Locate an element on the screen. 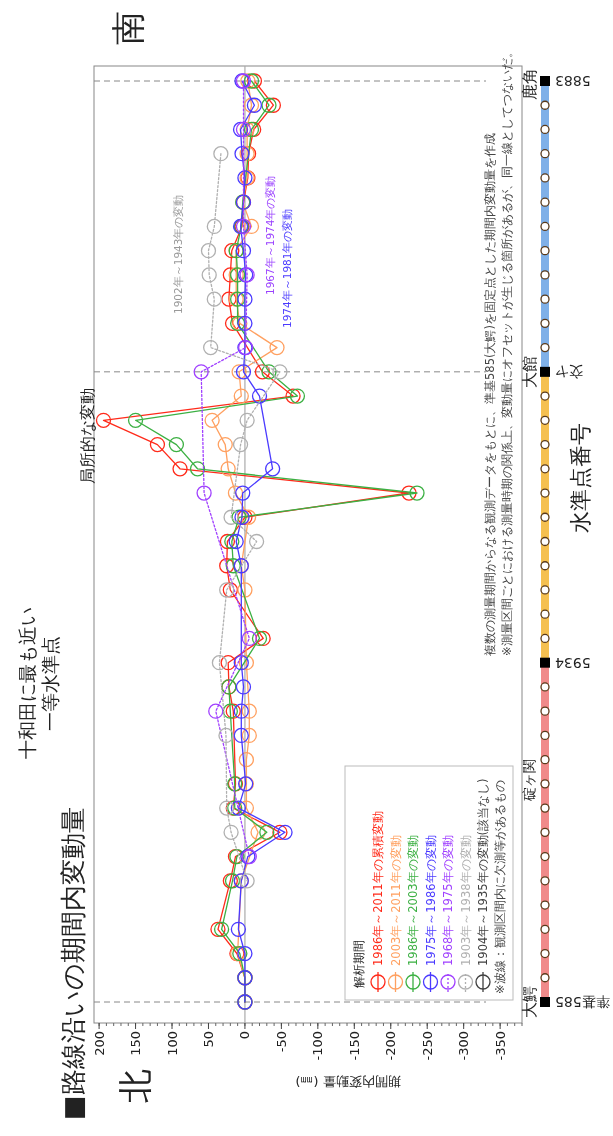 Image resolution: width=613 pixels, height=1136 pixels. x-tick-label: -250 is located at coordinates (427, 1046).